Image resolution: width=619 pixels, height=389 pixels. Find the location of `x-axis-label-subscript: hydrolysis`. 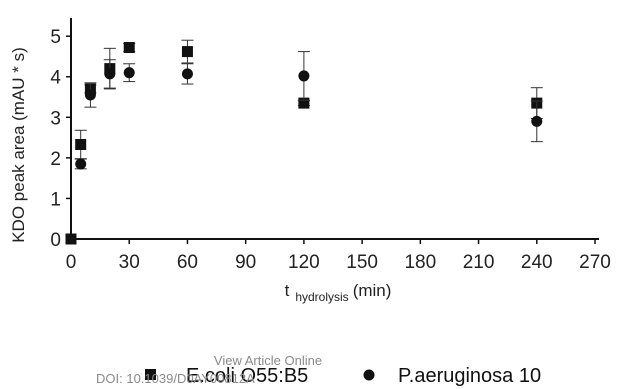

x-axis-label-subscript: hydrolysis is located at coordinates (321, 297).